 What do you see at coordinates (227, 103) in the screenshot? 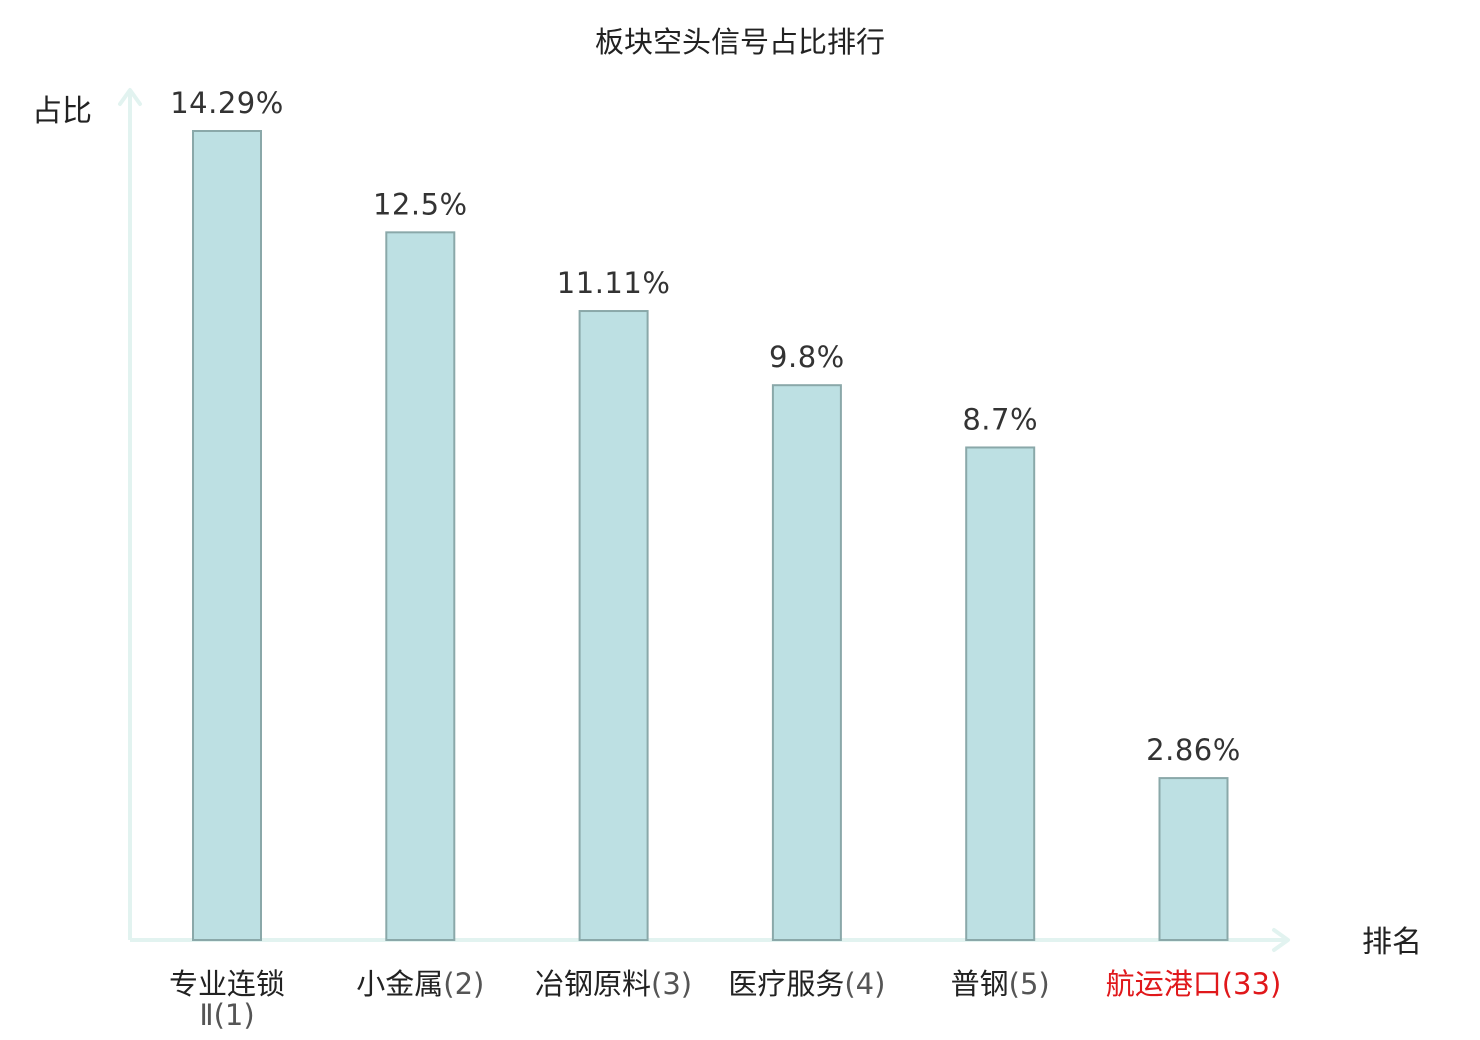
I see `data-label: 14.29%` at bounding box center [227, 103].